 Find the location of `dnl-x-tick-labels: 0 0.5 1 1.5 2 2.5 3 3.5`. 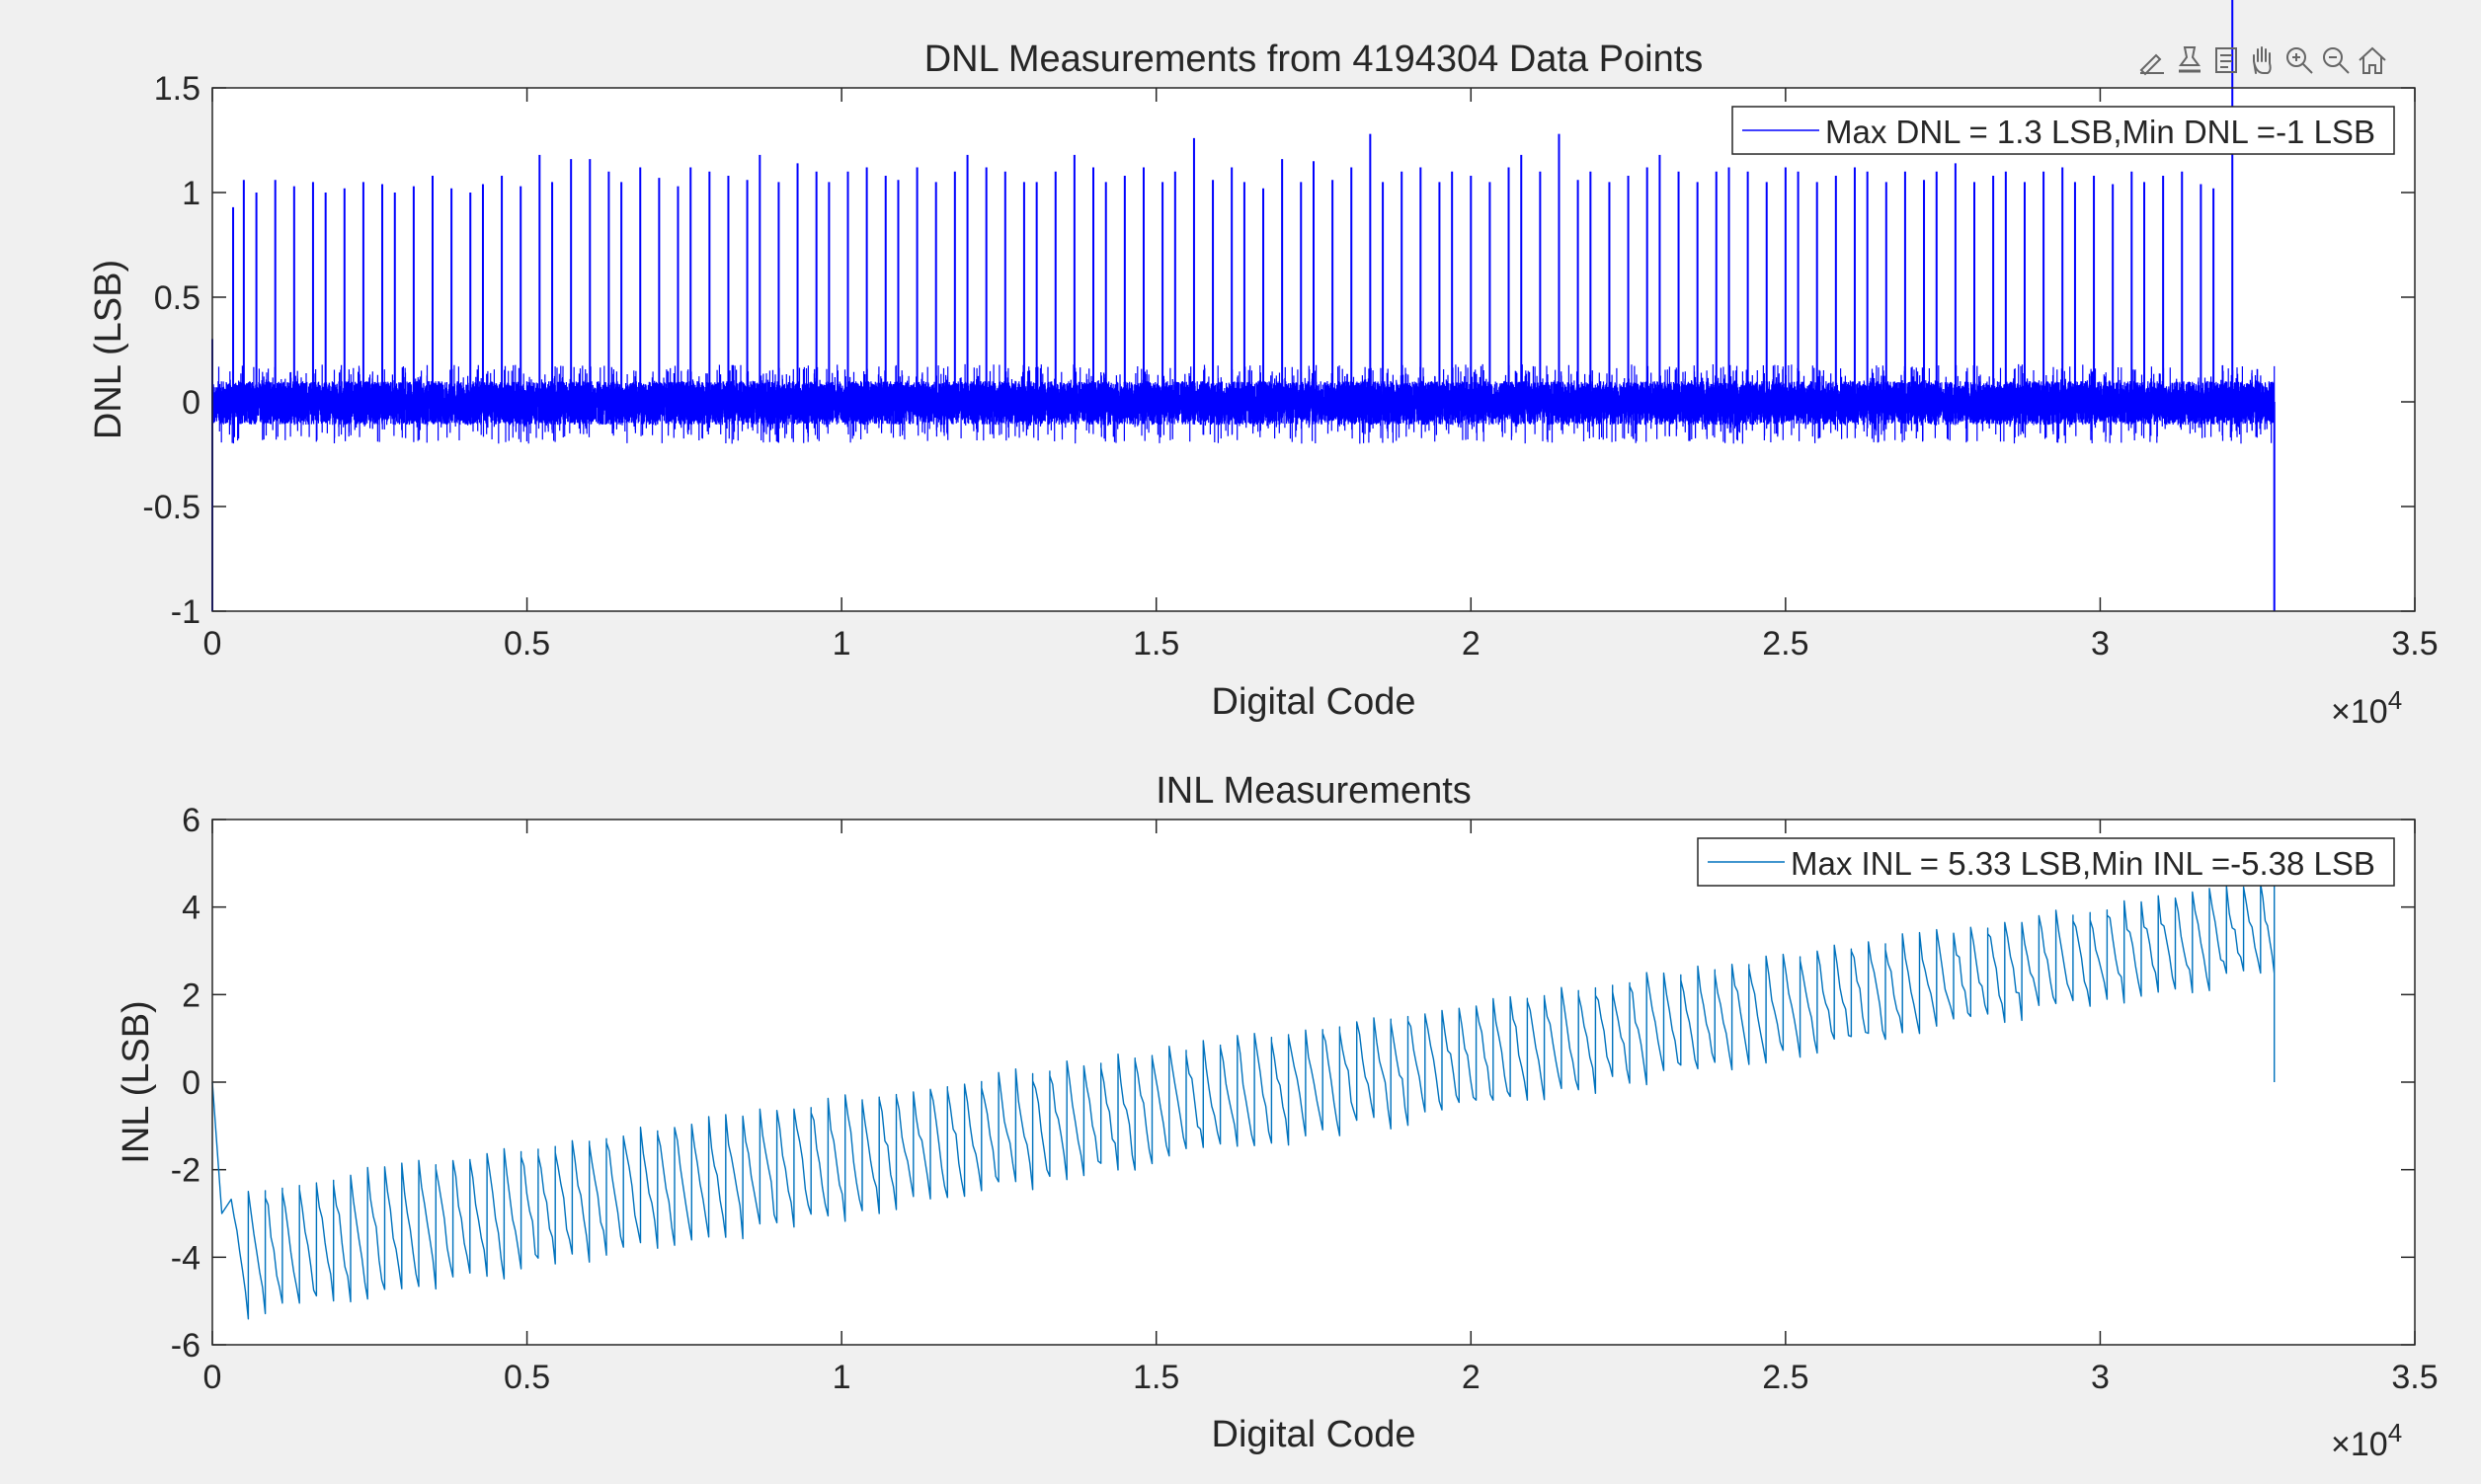

dnl-x-tick-labels: 0 0.5 1 1.5 2 2.5 3 3.5 is located at coordinates (1321, 644).